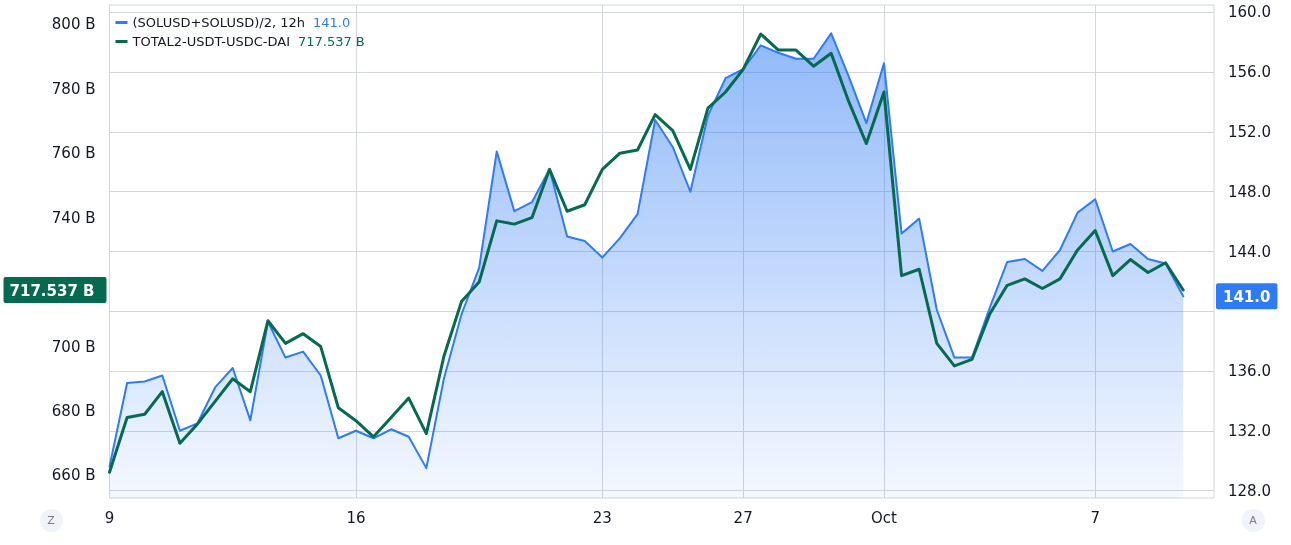 The height and width of the screenshot is (545, 1291). Describe the element at coordinates (109, 517) in the screenshot. I see `x-tick-label: 9` at that location.